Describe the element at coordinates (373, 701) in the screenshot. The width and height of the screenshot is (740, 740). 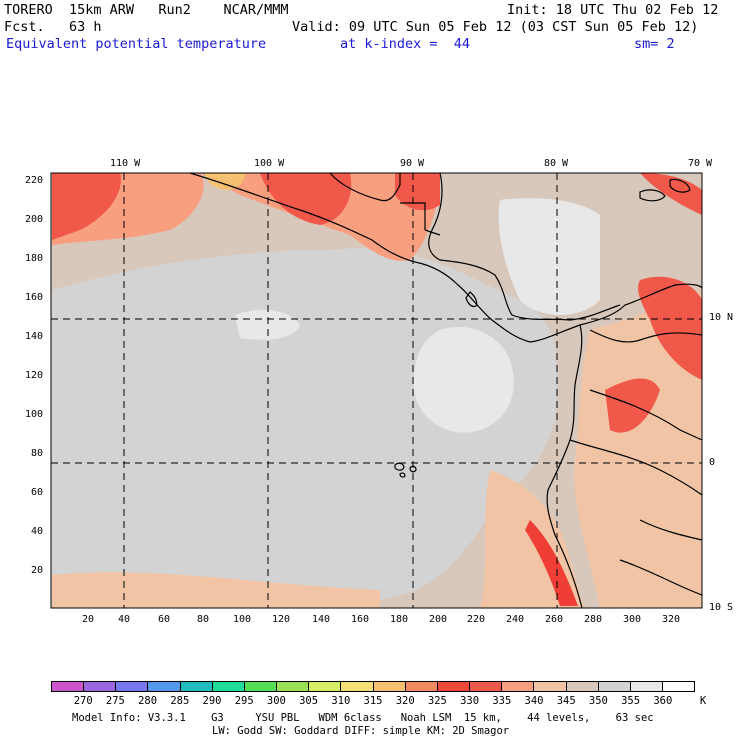
I see `colorbar-label: 315` at that location.